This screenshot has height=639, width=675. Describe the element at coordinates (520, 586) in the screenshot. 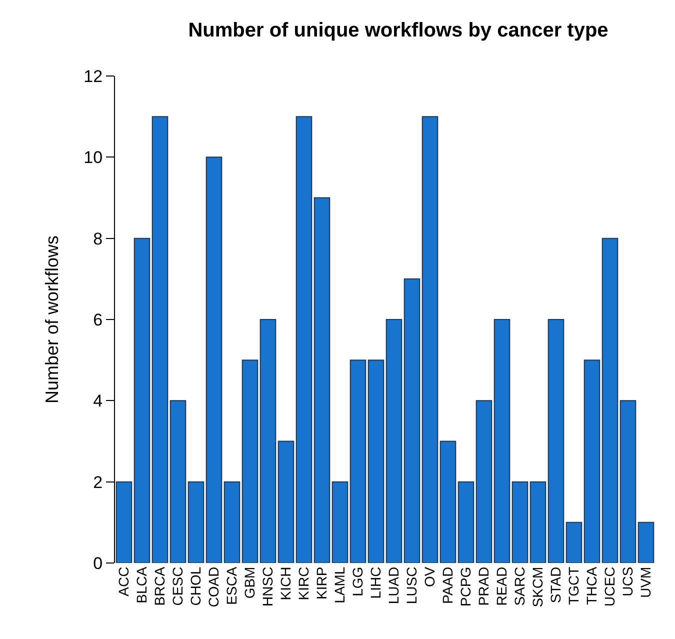

I see `x-tick-label: SARC` at that location.